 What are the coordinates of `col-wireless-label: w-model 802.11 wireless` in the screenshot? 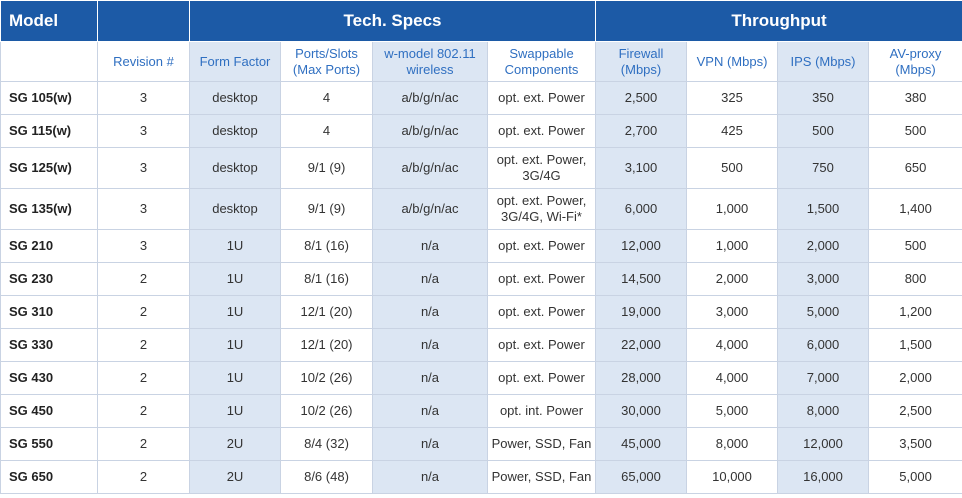 It's located at (430, 61).